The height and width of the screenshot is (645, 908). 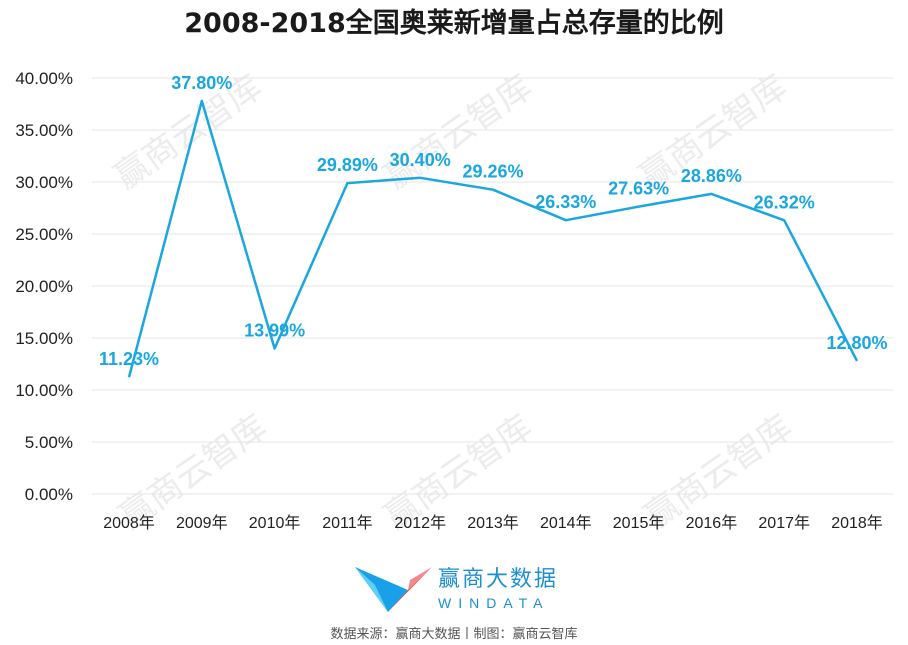 What do you see at coordinates (129, 359) in the screenshot?
I see `data-label: 11.23%` at bounding box center [129, 359].